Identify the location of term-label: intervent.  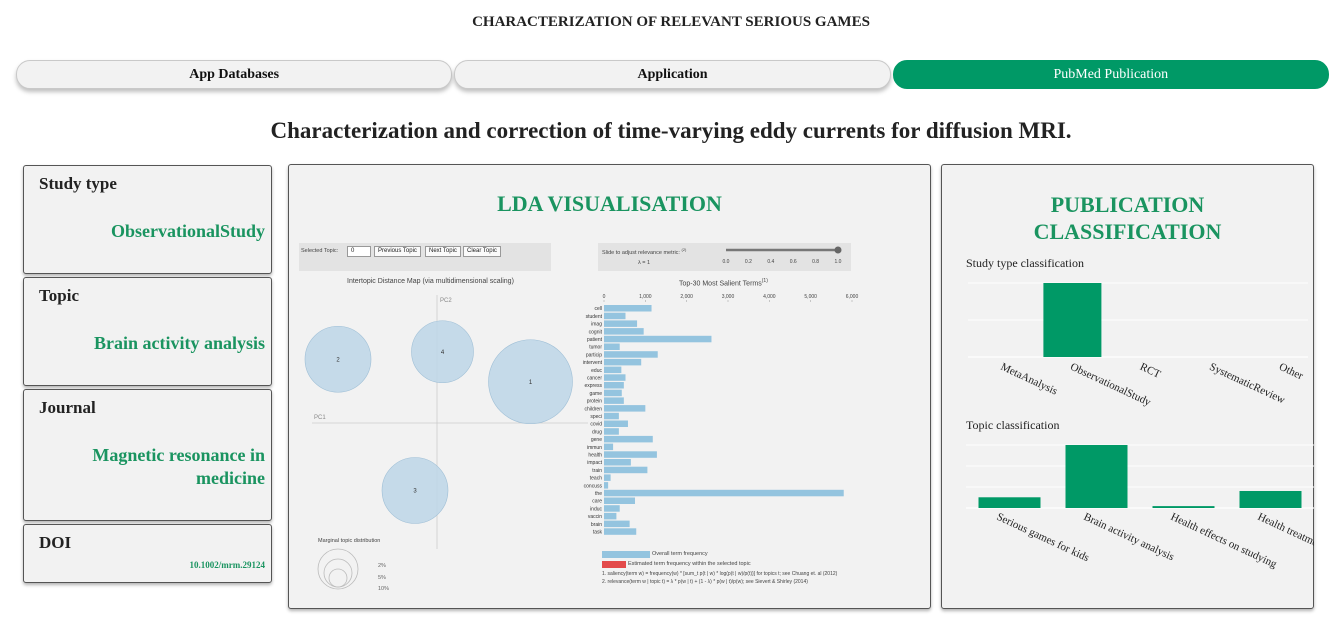
(593, 363).